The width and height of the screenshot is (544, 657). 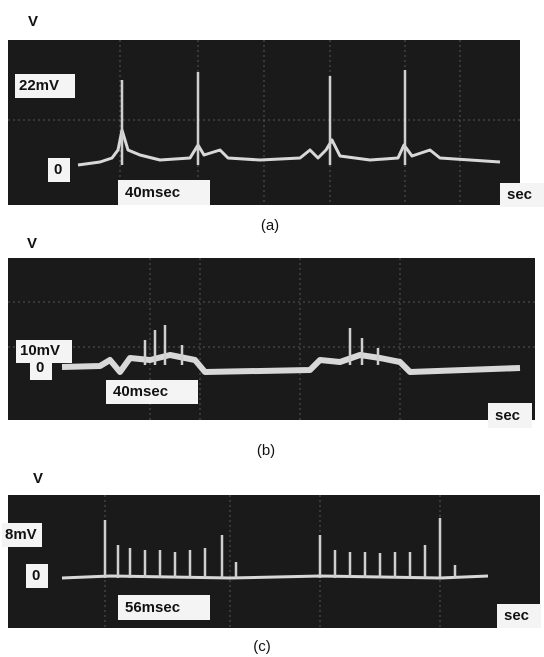 What do you see at coordinates (270, 225) in the screenshot?
I see `caption: (a)` at bounding box center [270, 225].